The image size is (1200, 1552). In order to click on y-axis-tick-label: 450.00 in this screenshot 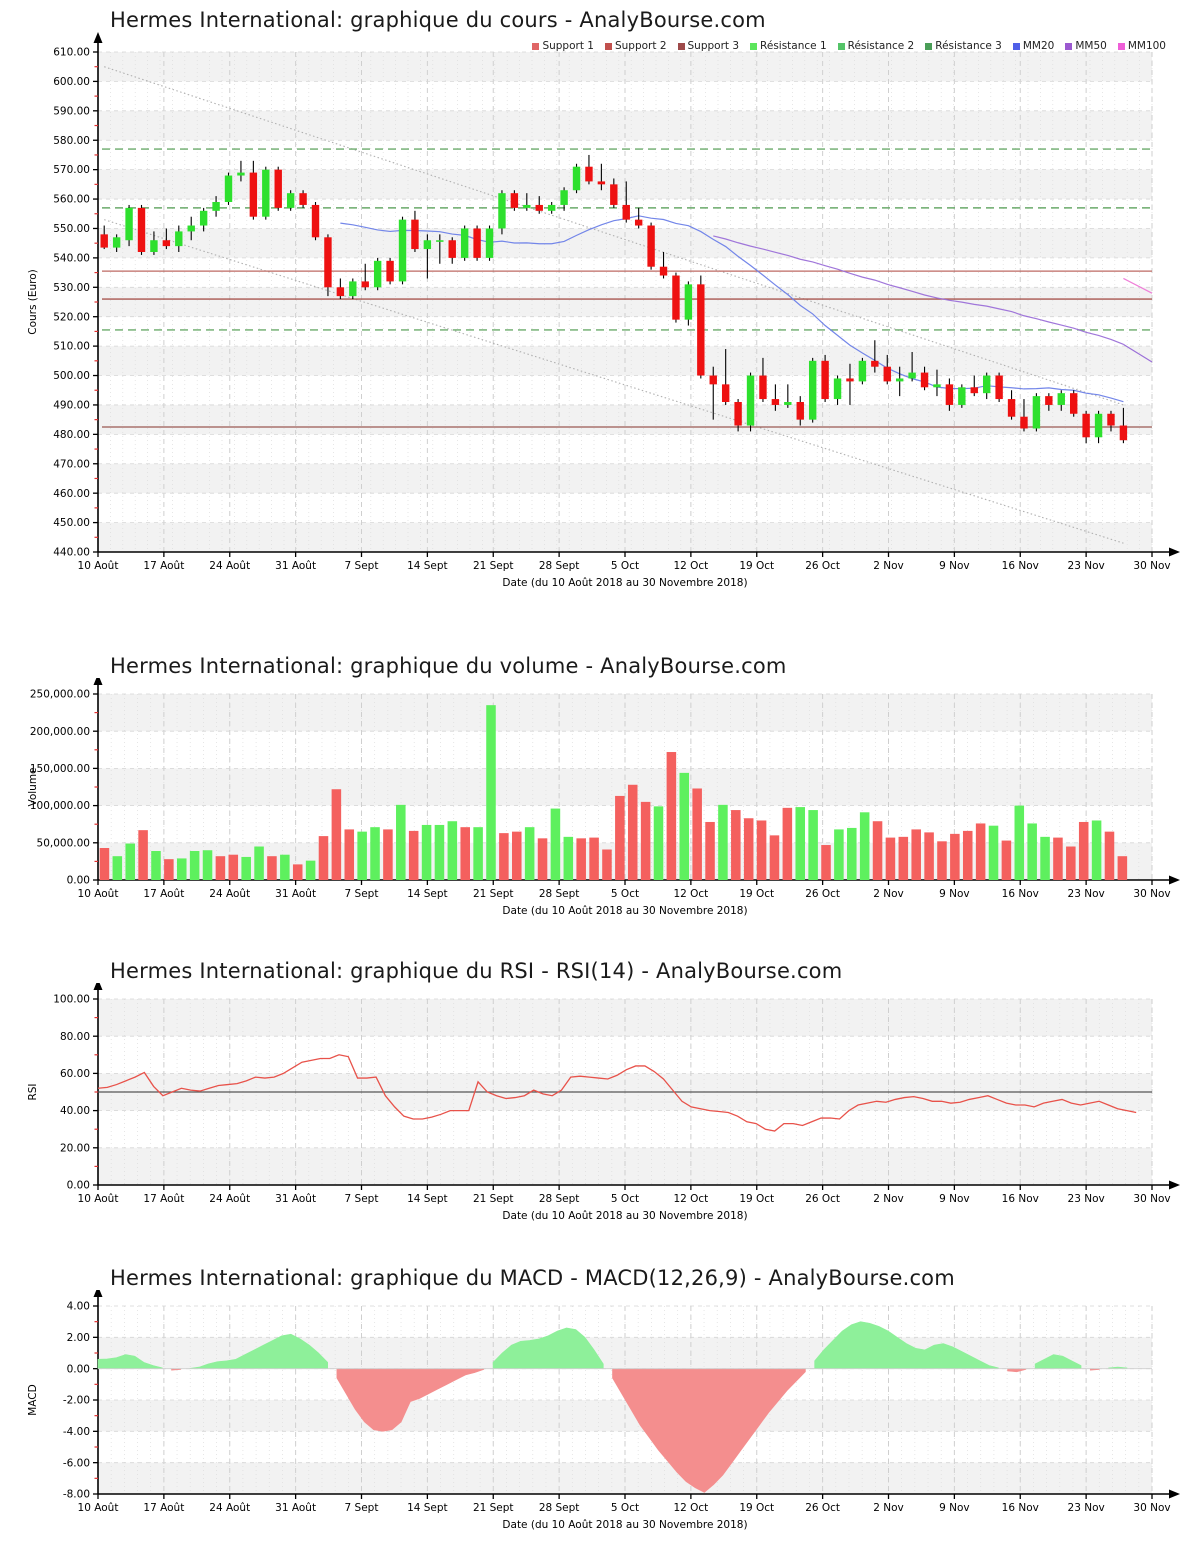, I will do `click(71, 523)`.